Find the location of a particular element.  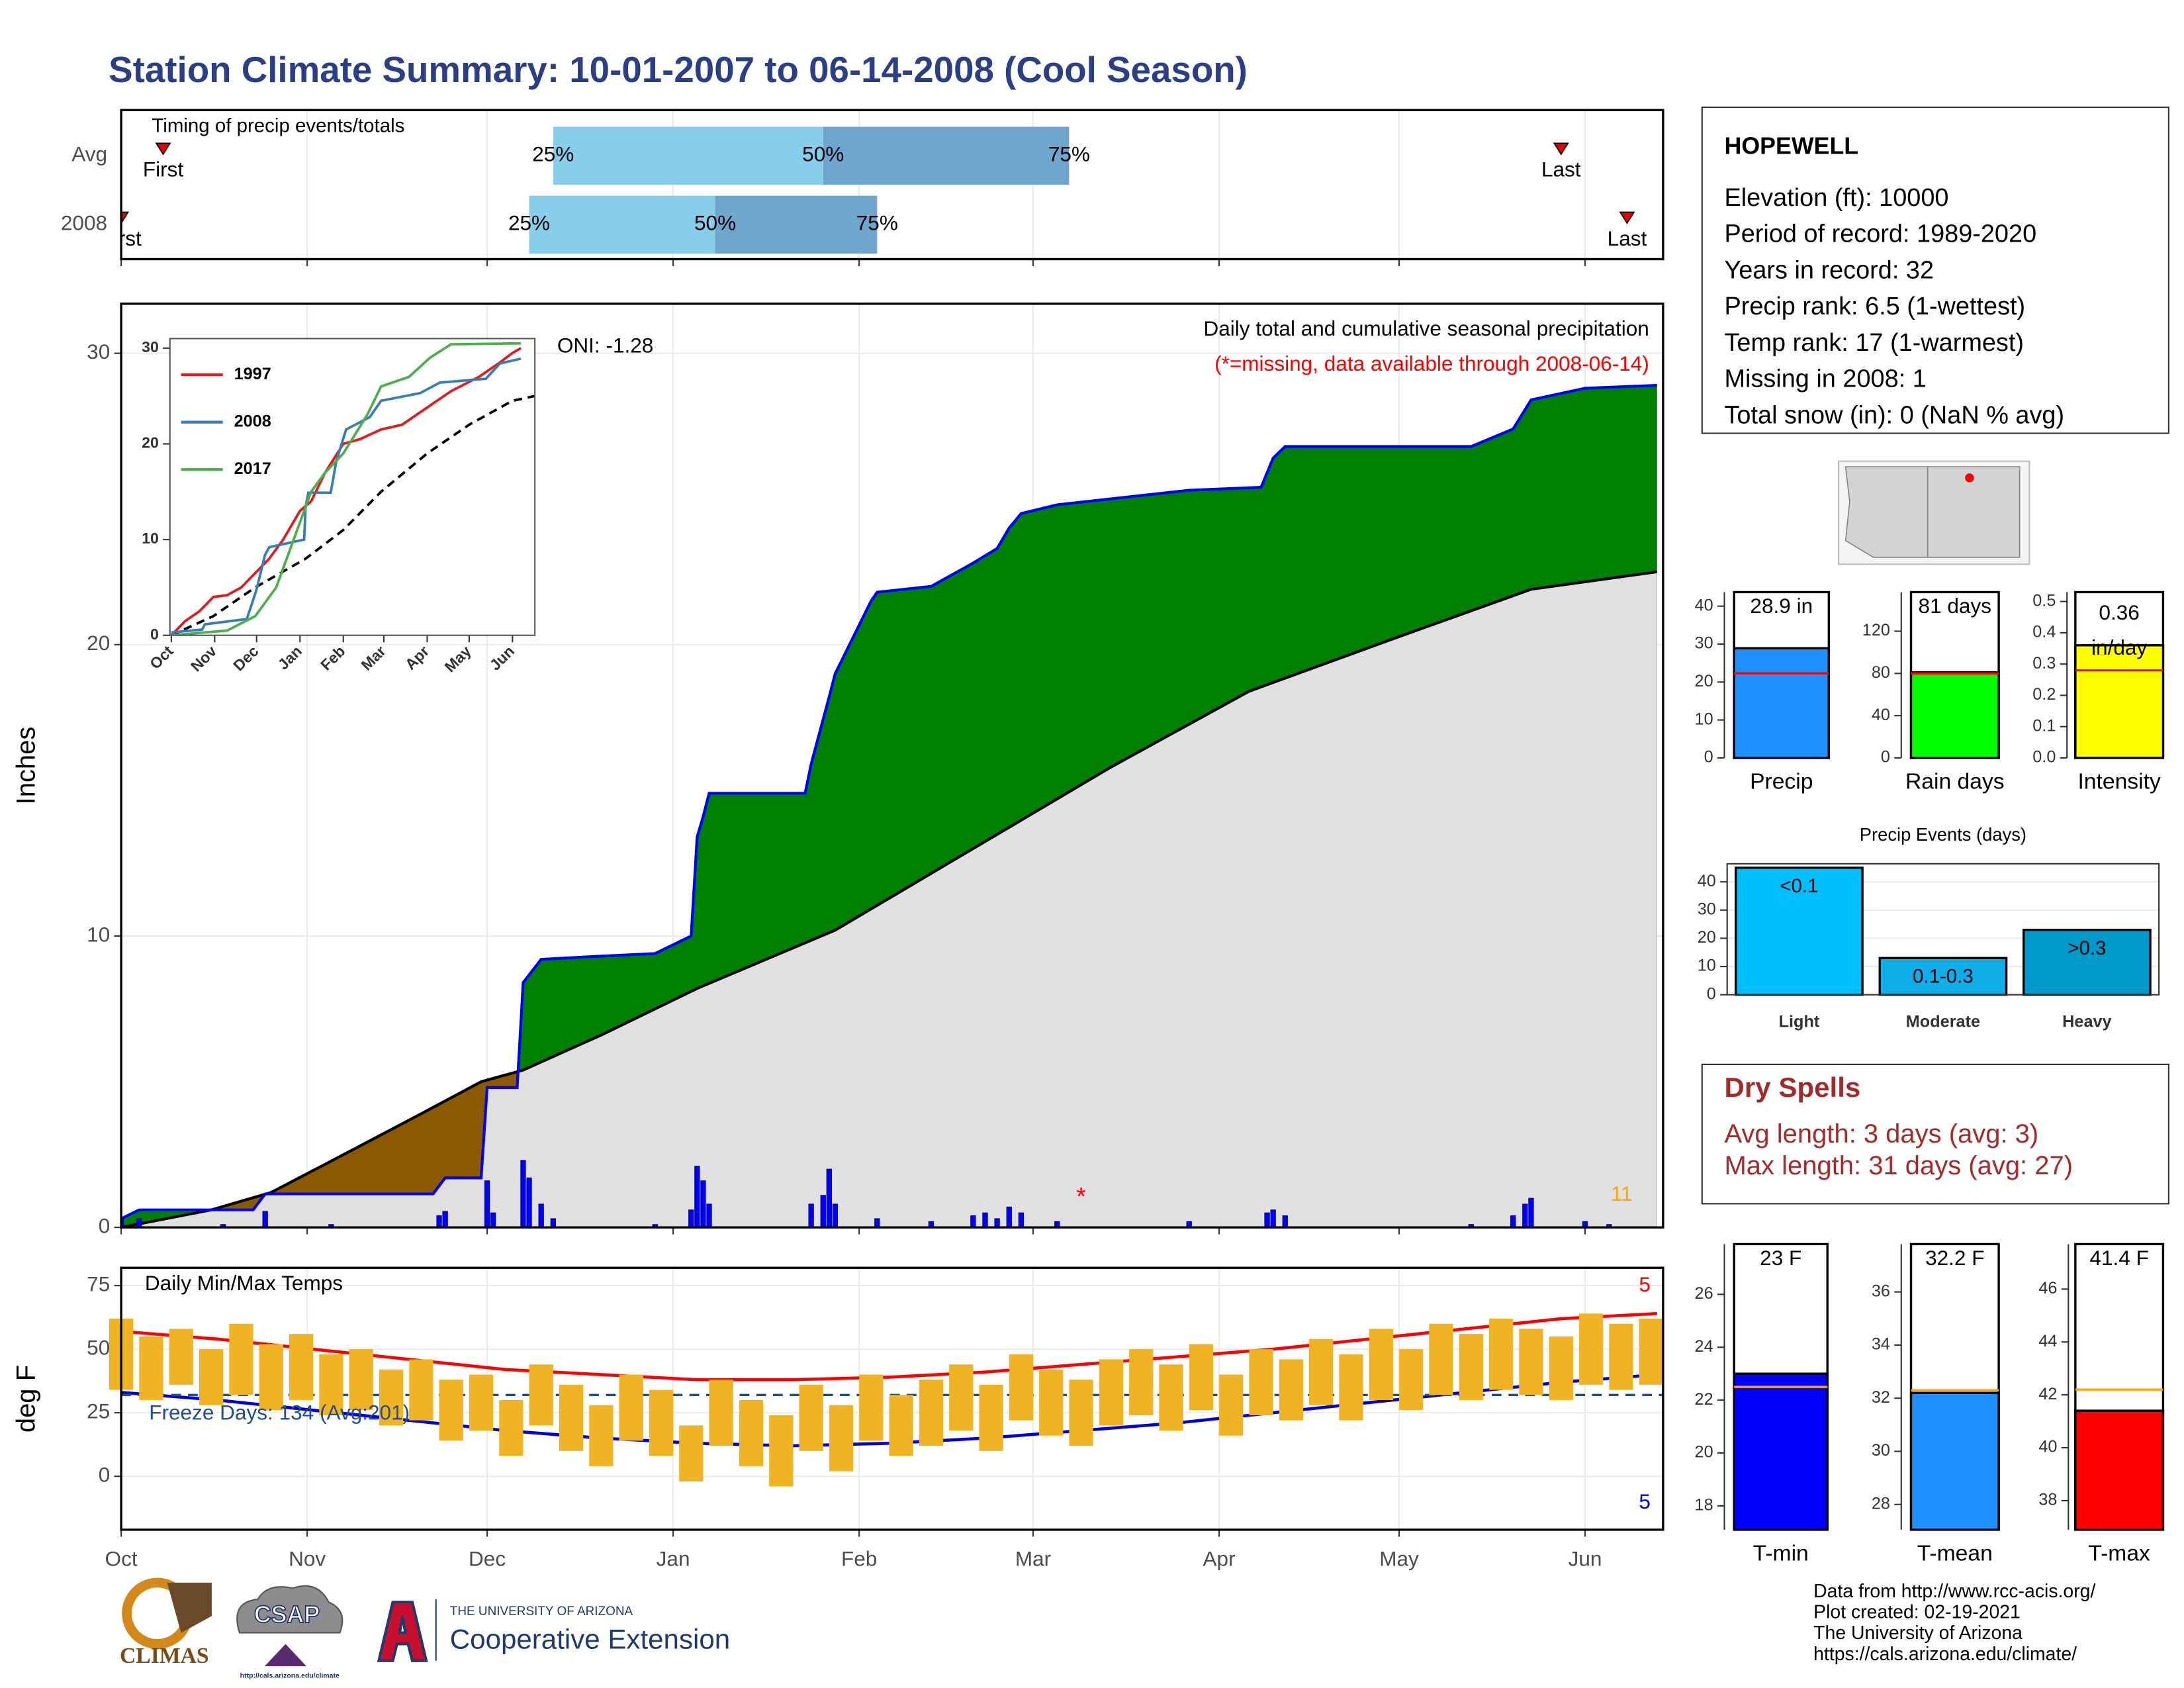

freeze-label: Freeze Days: 134 (Avg:201) is located at coordinates (279, 1413).